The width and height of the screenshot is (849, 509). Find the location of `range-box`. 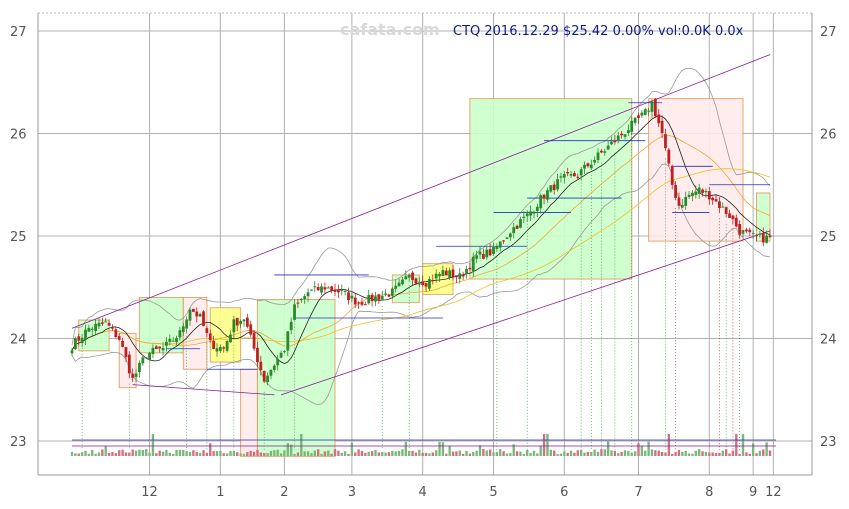

range-box is located at coordinates (296, 378).